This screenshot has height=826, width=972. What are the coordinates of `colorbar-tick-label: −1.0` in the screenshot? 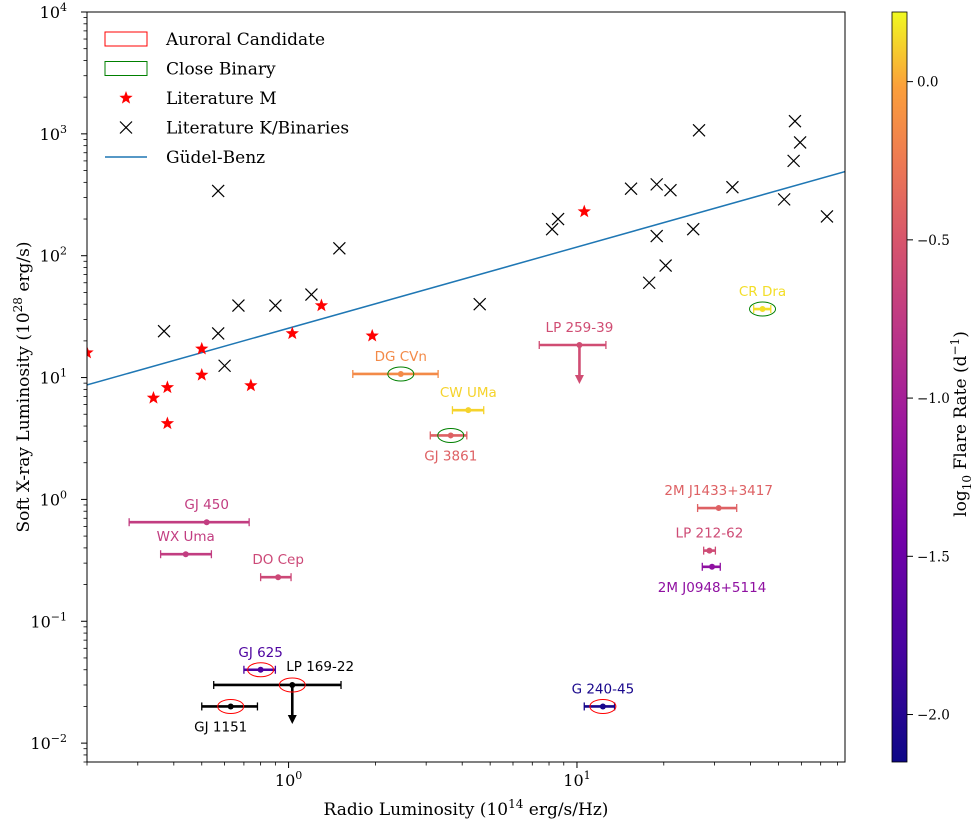 It's located at (933, 399).